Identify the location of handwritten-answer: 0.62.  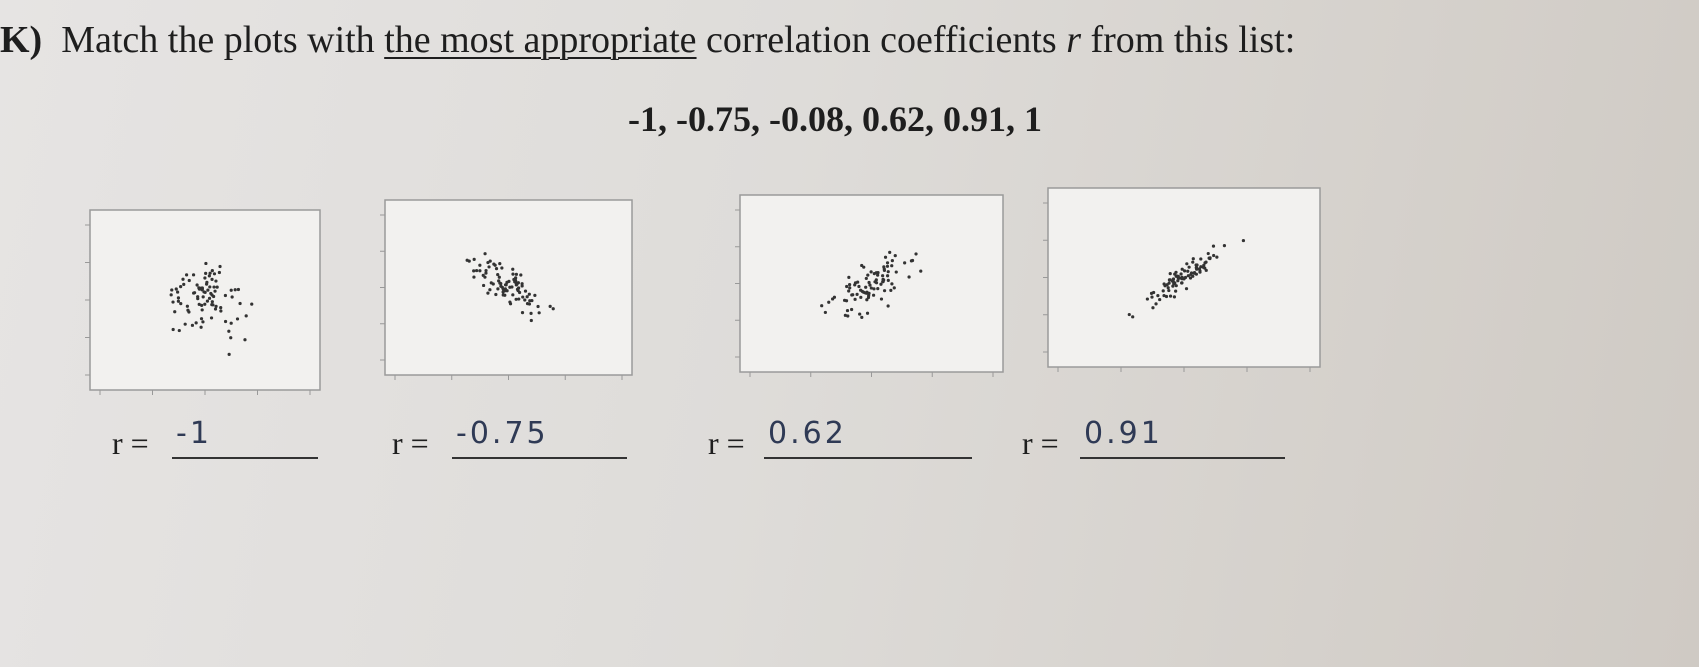
(807, 433).